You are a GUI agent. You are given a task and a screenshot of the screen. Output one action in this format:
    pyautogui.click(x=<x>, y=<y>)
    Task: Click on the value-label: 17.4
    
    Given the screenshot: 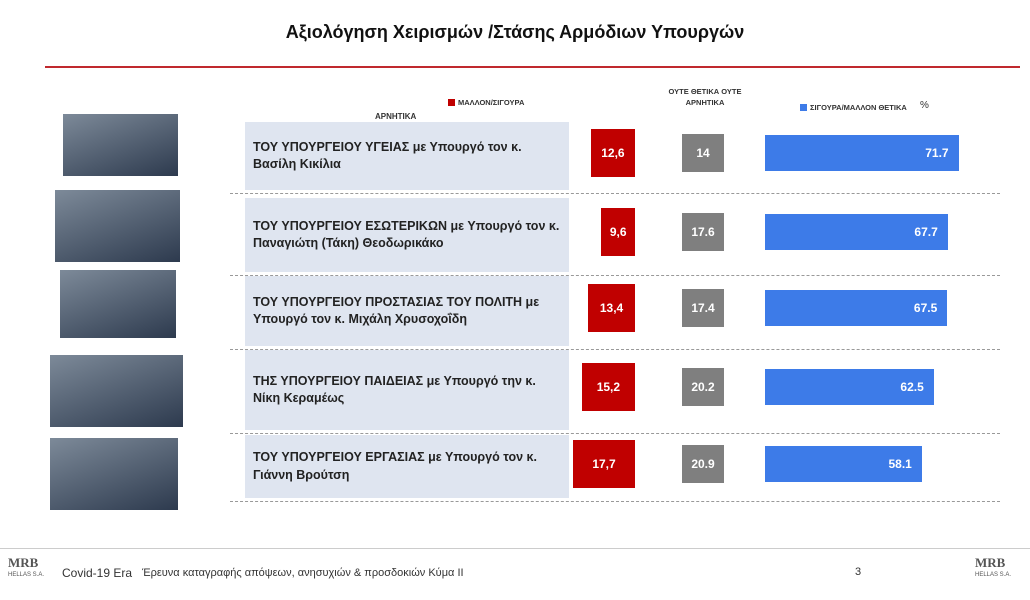 What is the action you would take?
    pyautogui.click(x=703, y=308)
    